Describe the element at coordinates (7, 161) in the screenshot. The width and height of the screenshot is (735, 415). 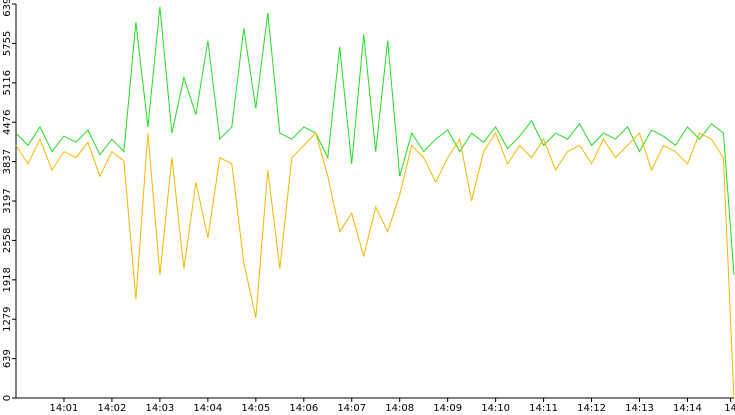
I see `y-tick-label: 3837` at that location.